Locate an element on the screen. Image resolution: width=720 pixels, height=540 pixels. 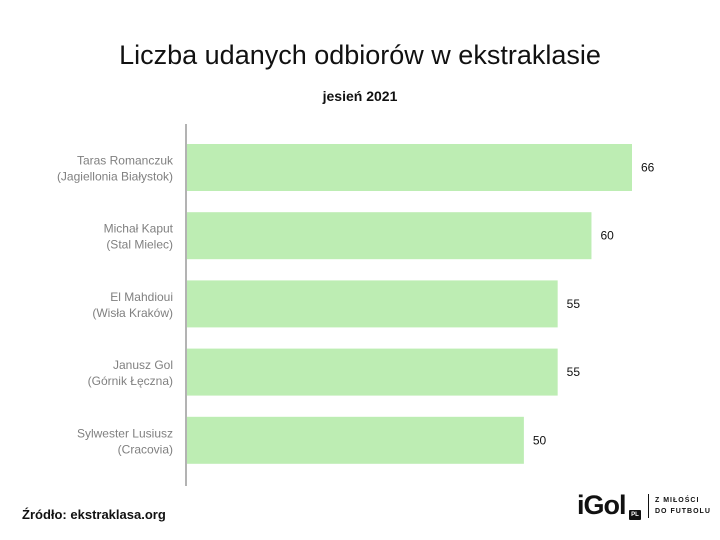
category-label-club: (Jagiellonia Białystok) is located at coordinates (115, 177).